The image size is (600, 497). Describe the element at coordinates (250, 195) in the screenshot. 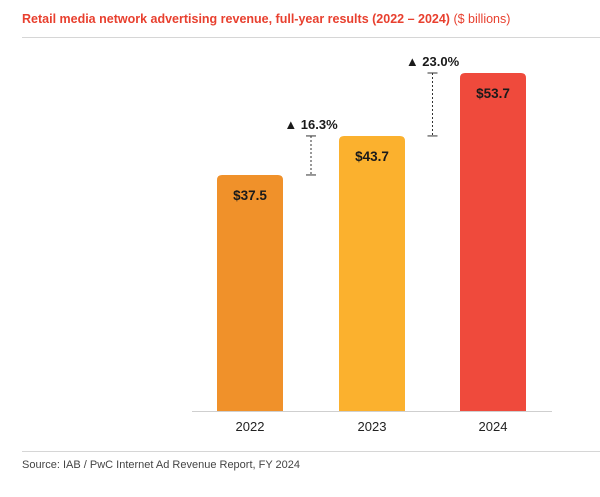

I see `value-label-2022: $37.5` at that location.